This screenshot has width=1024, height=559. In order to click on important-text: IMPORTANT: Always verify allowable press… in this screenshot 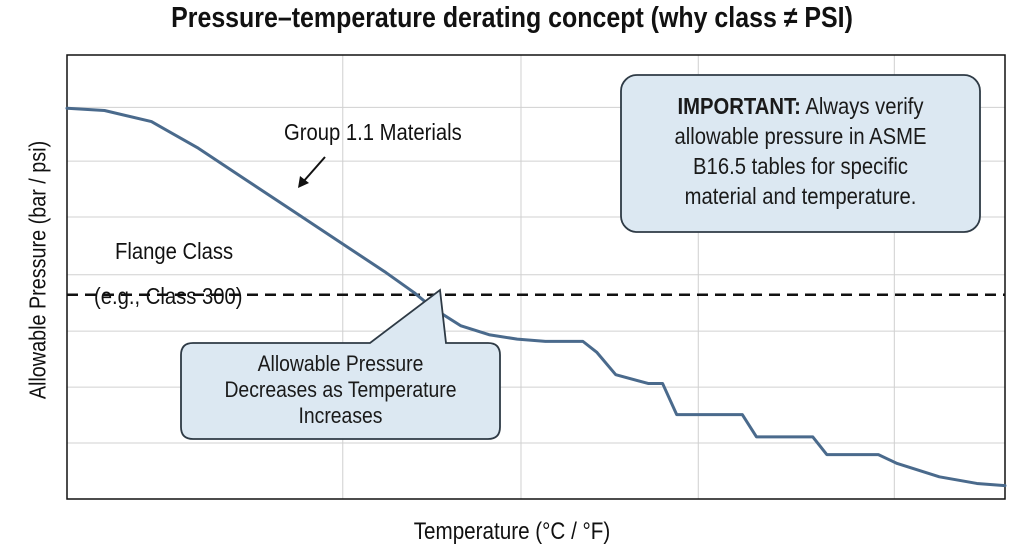, I will do `click(800, 151)`.